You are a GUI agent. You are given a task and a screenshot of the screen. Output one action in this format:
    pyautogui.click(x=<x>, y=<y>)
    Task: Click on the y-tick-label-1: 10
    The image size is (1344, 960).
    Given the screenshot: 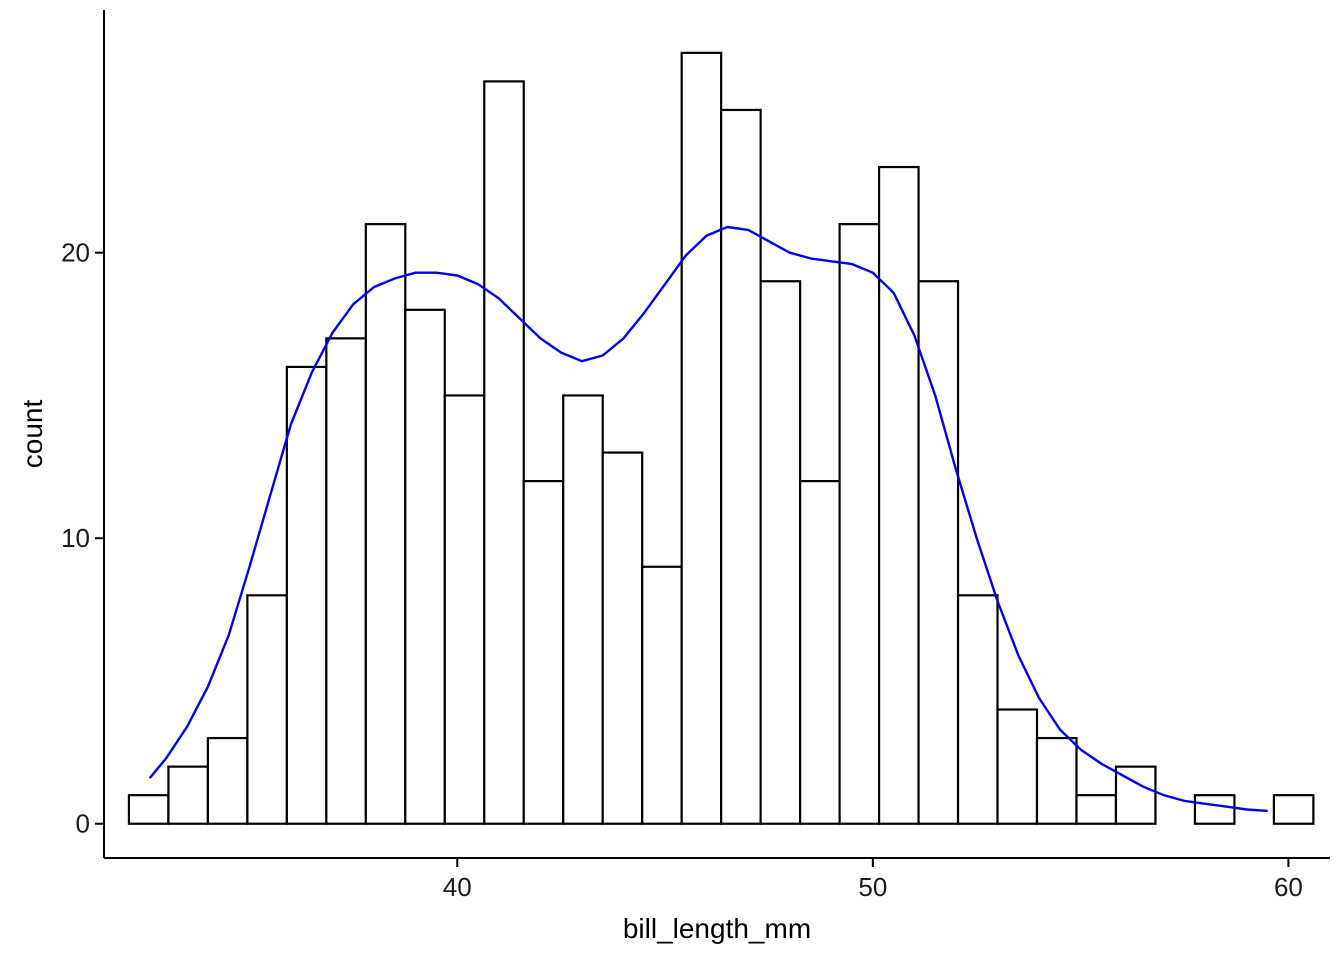 What is the action you would take?
    pyautogui.click(x=75, y=538)
    